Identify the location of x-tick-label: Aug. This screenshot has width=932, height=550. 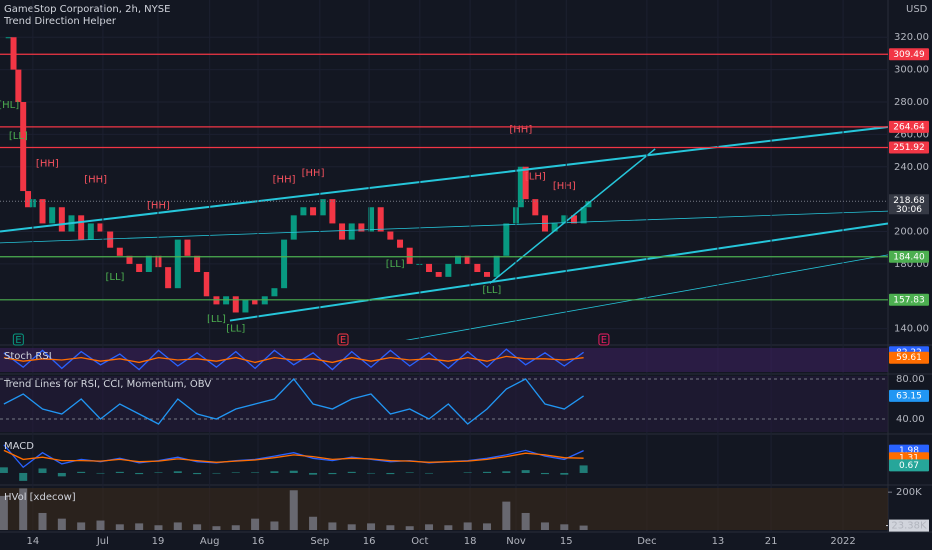
(210, 541).